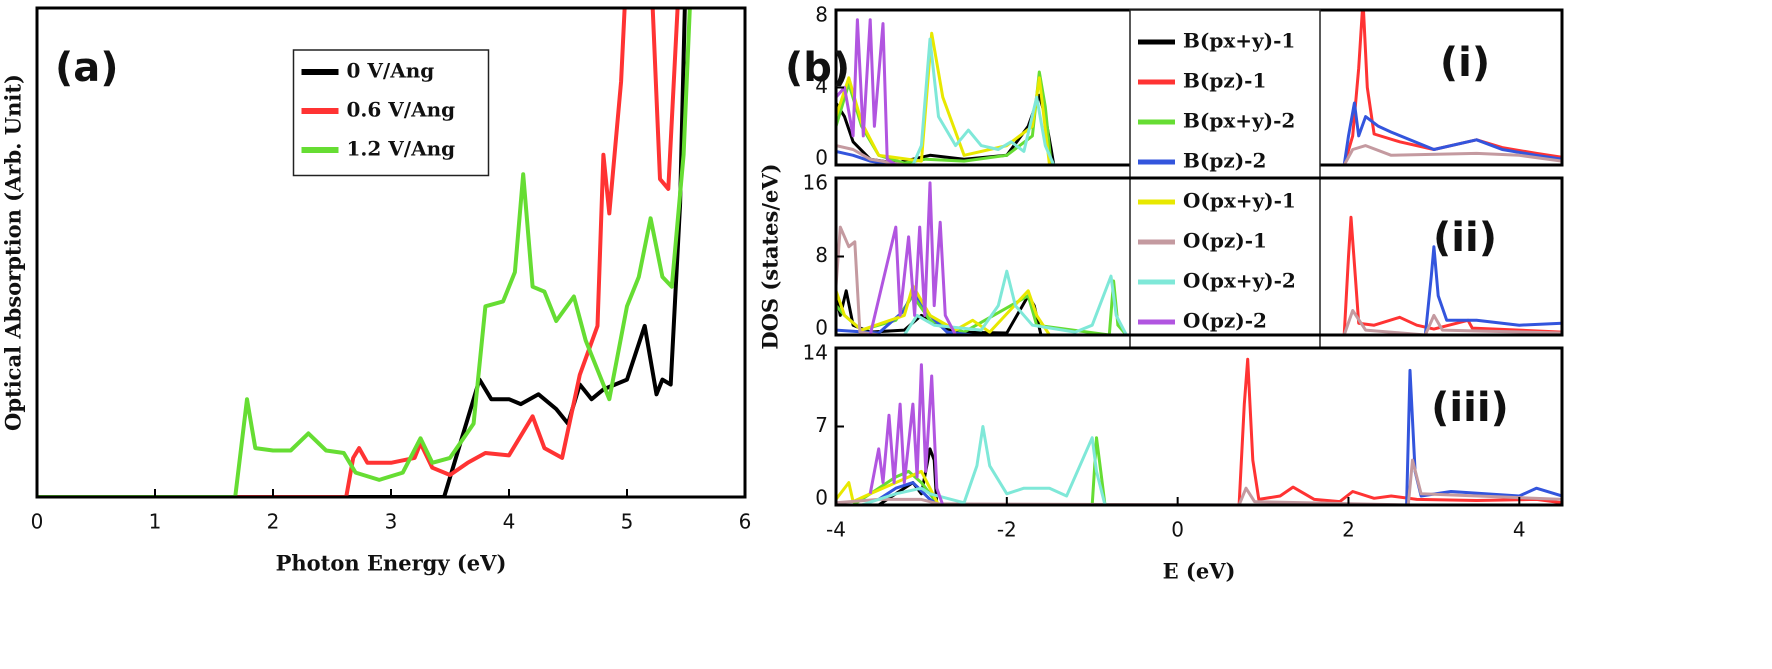  Describe the element at coordinates (1239, 41) in the screenshot. I see `legend-label: B(px+y)-1` at that location.